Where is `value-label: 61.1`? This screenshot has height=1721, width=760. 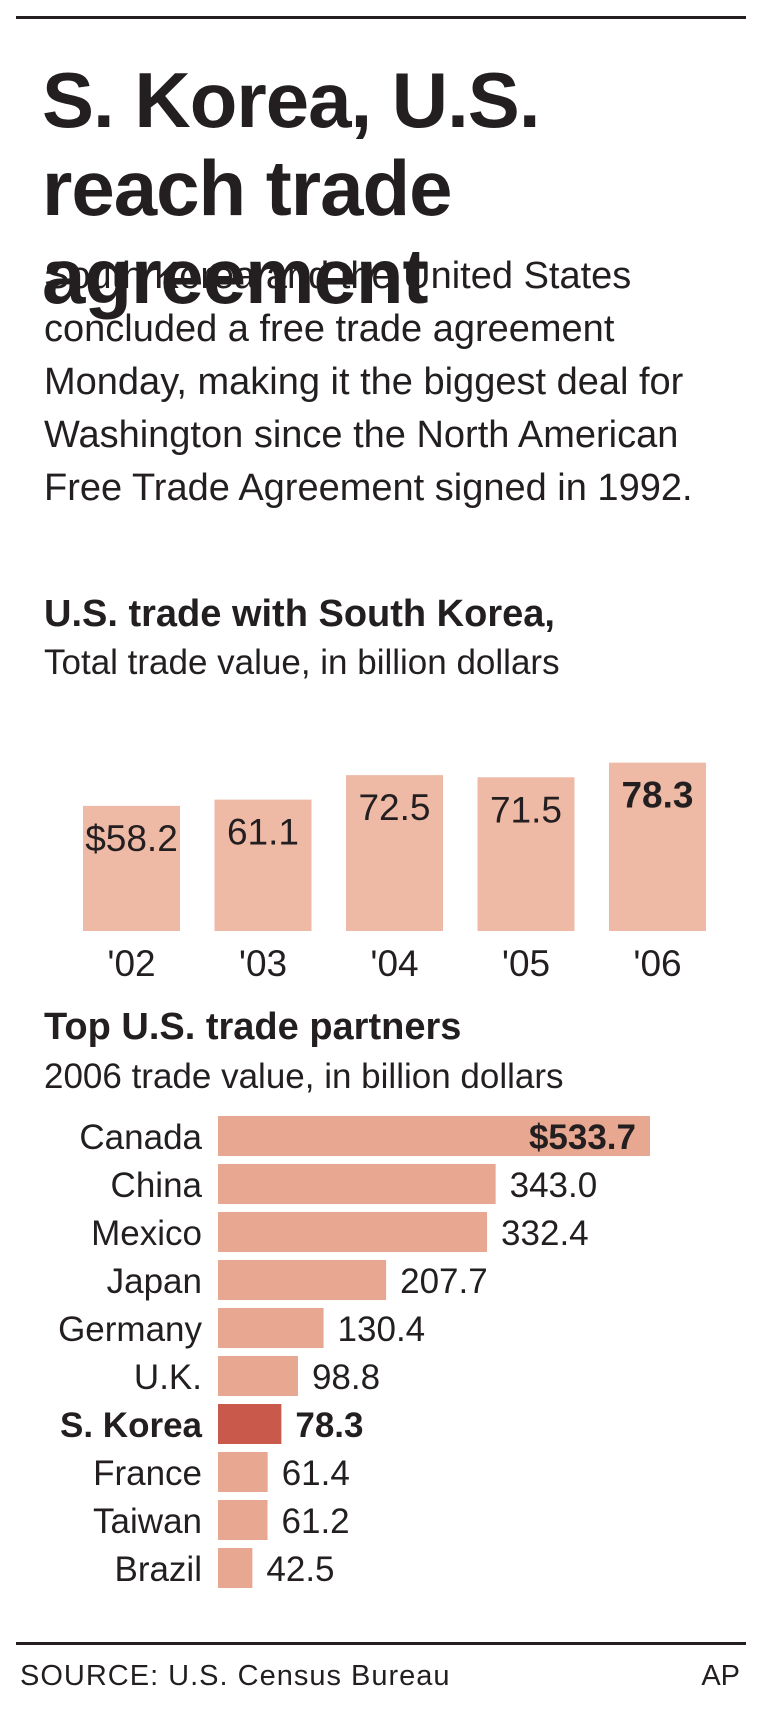
value-label: 61.1 is located at coordinates (263, 832).